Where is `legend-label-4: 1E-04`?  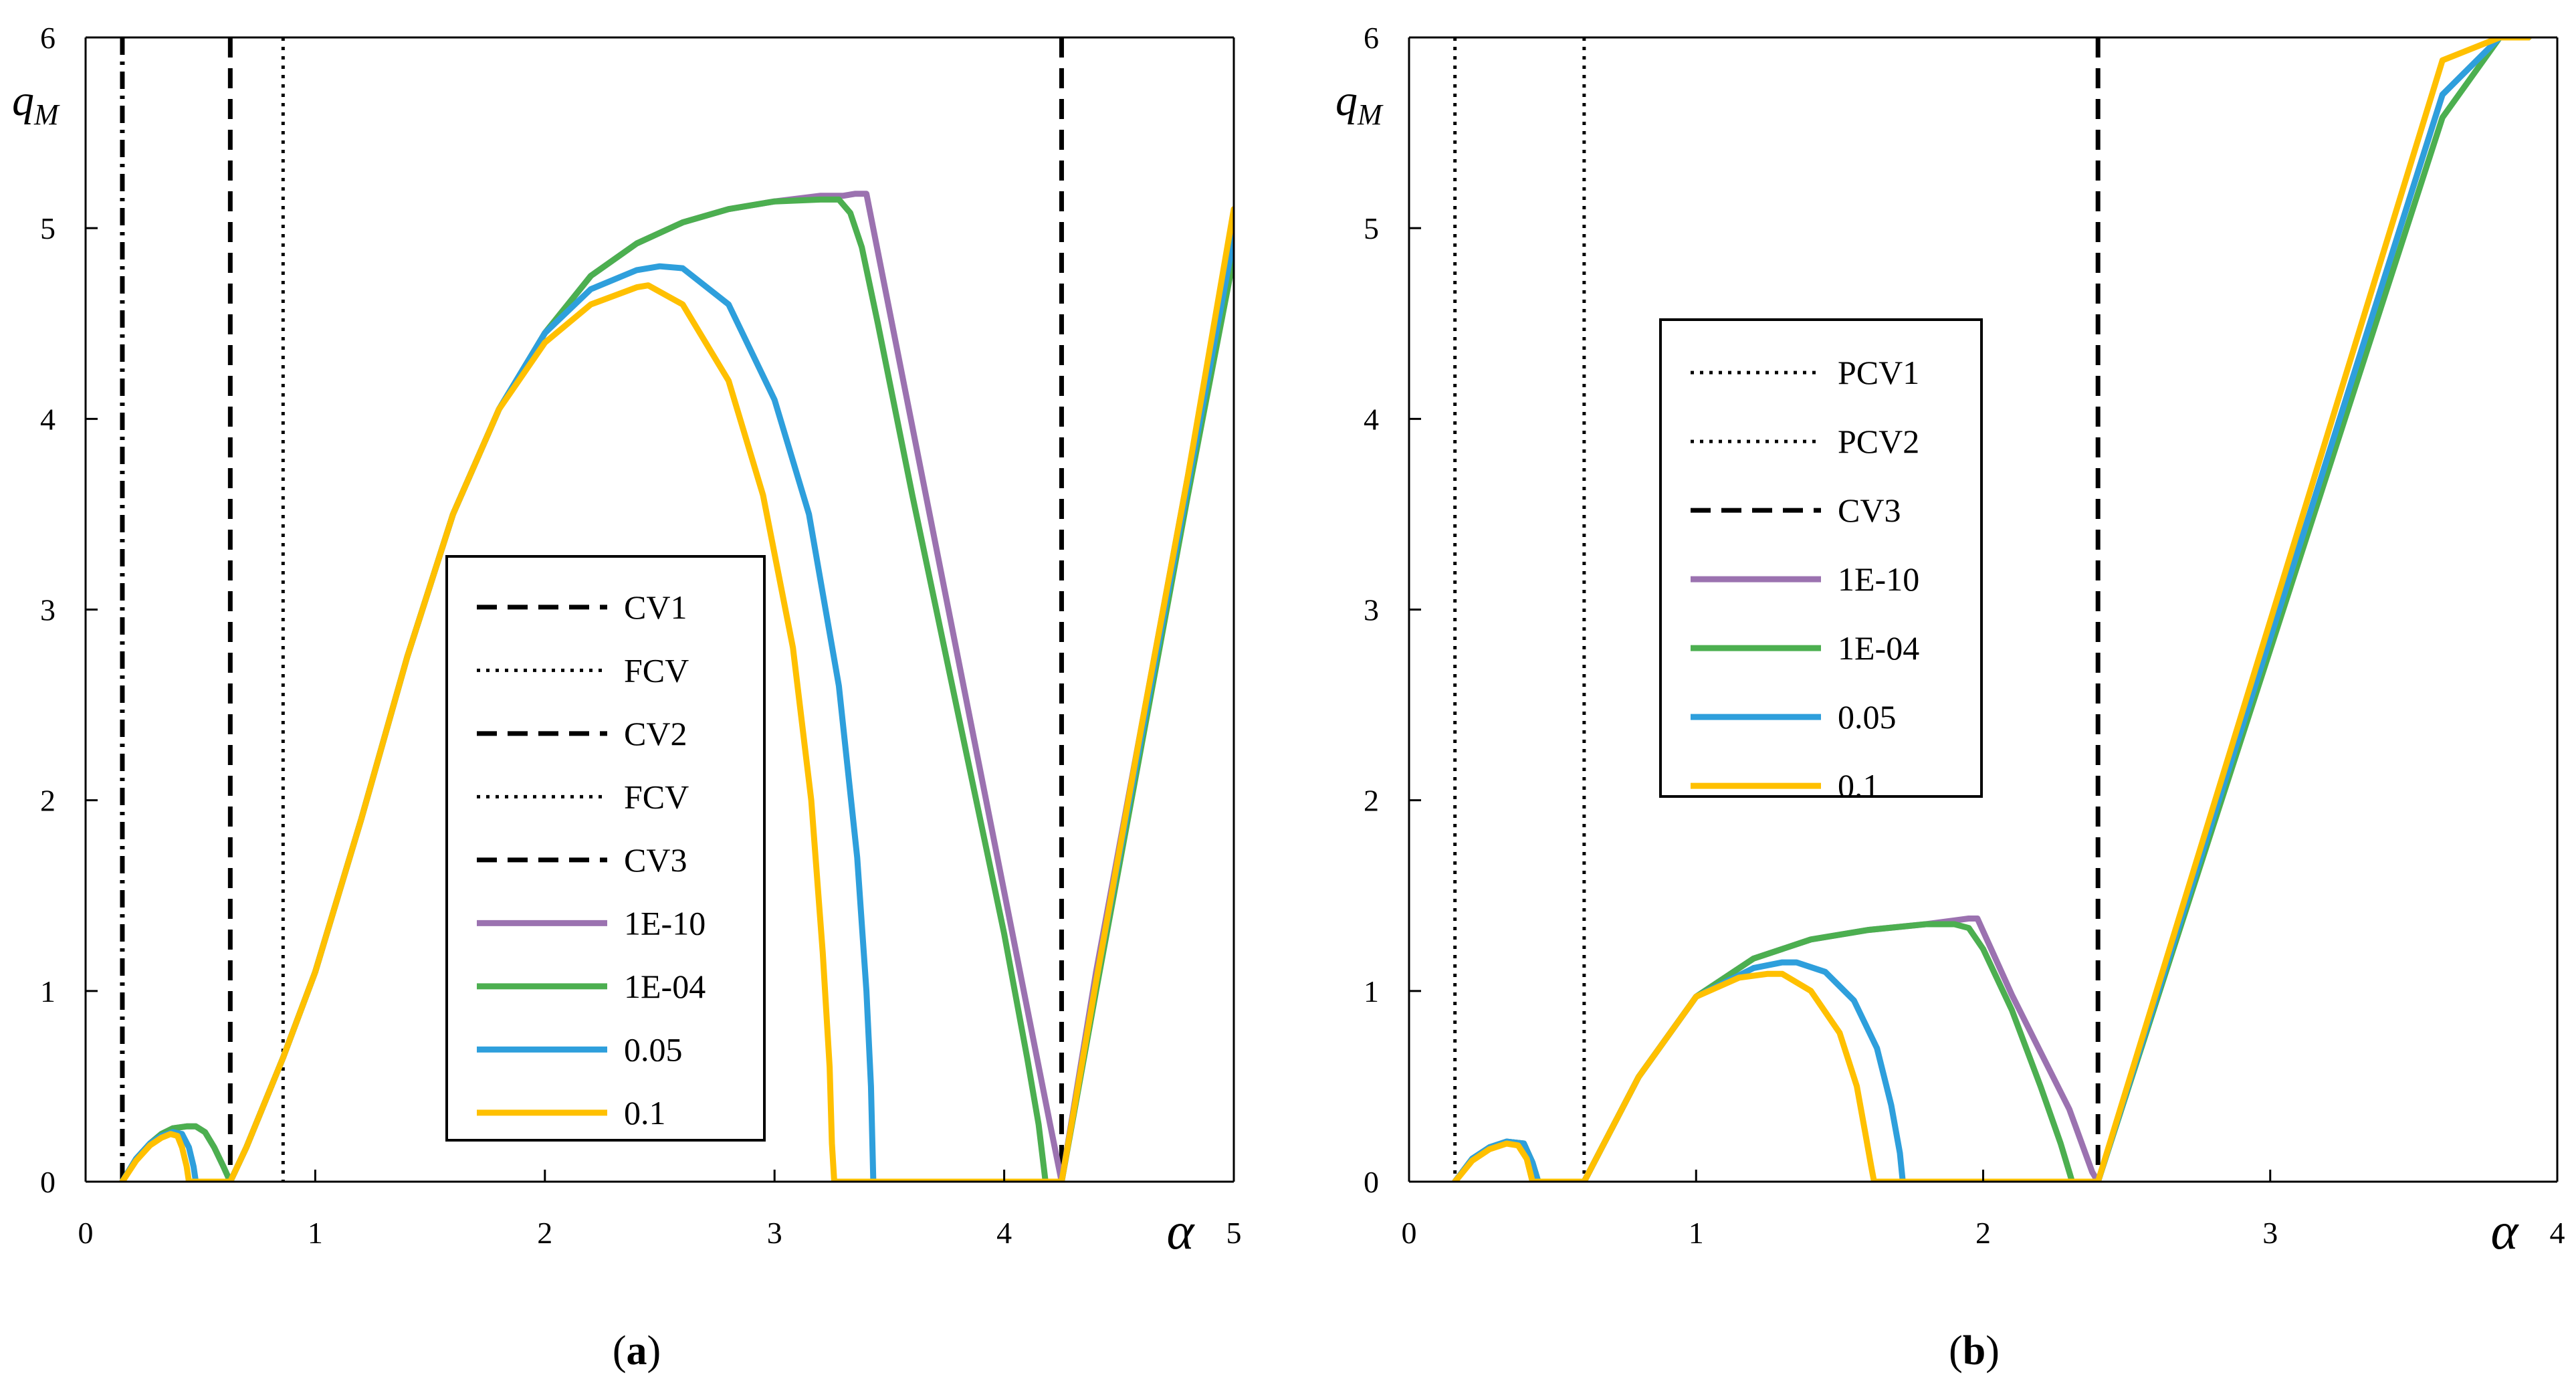 legend-label-4: 1E-04 is located at coordinates (1878, 648).